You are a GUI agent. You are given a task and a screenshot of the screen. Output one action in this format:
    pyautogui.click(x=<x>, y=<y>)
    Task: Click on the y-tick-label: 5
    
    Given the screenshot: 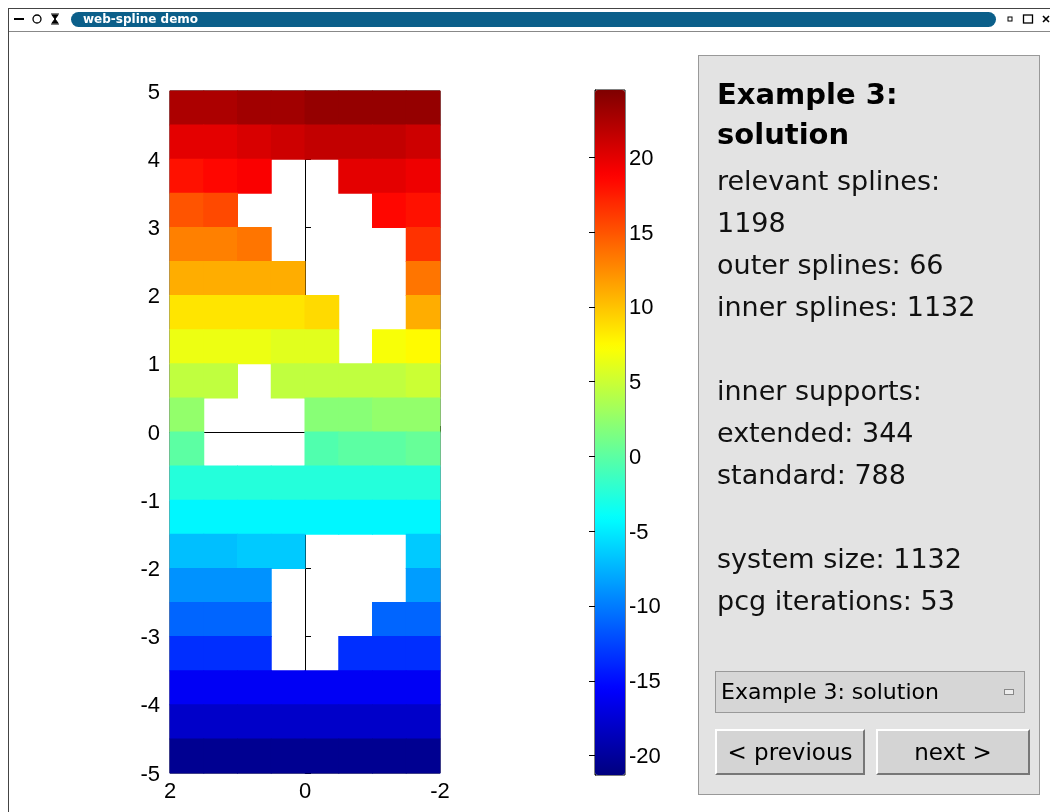 What is the action you would take?
    pyautogui.click(x=153, y=91)
    